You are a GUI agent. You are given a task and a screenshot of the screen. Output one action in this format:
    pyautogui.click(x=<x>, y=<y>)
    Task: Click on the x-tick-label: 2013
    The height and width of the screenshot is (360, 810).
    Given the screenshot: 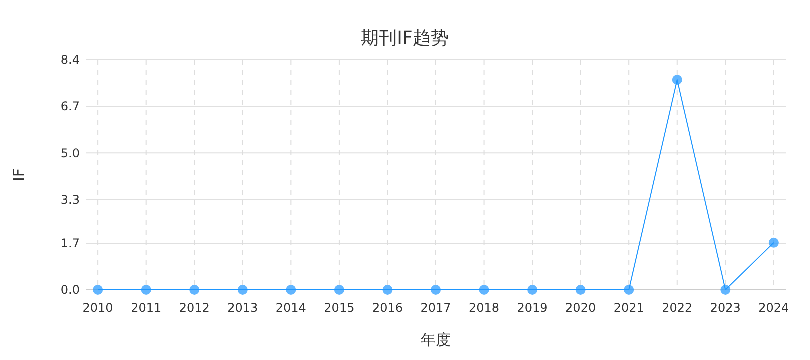 What is the action you would take?
    pyautogui.click(x=243, y=308)
    